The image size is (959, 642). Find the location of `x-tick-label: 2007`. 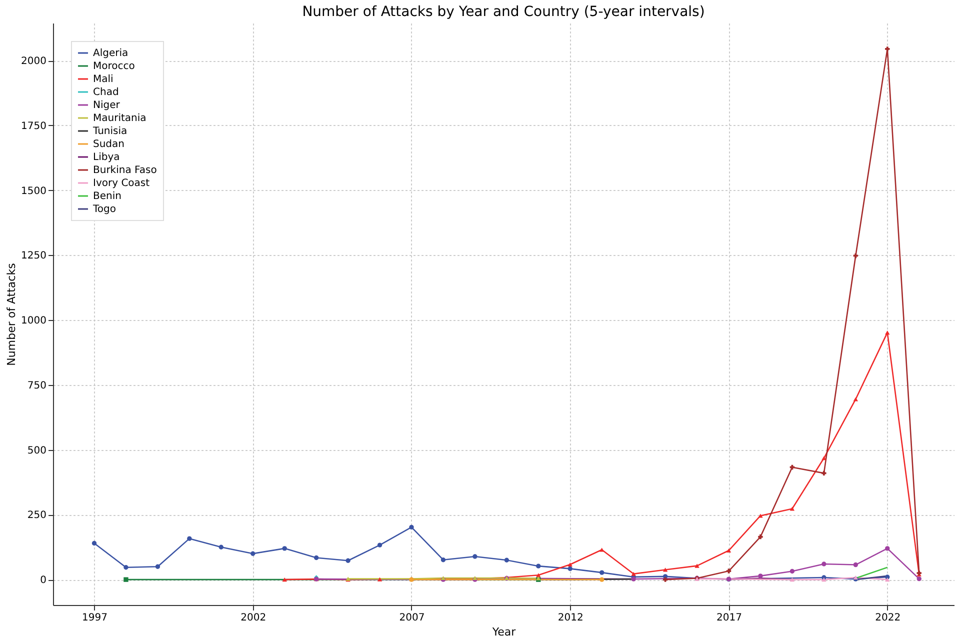

x-tick-label: 2007 is located at coordinates (412, 618).